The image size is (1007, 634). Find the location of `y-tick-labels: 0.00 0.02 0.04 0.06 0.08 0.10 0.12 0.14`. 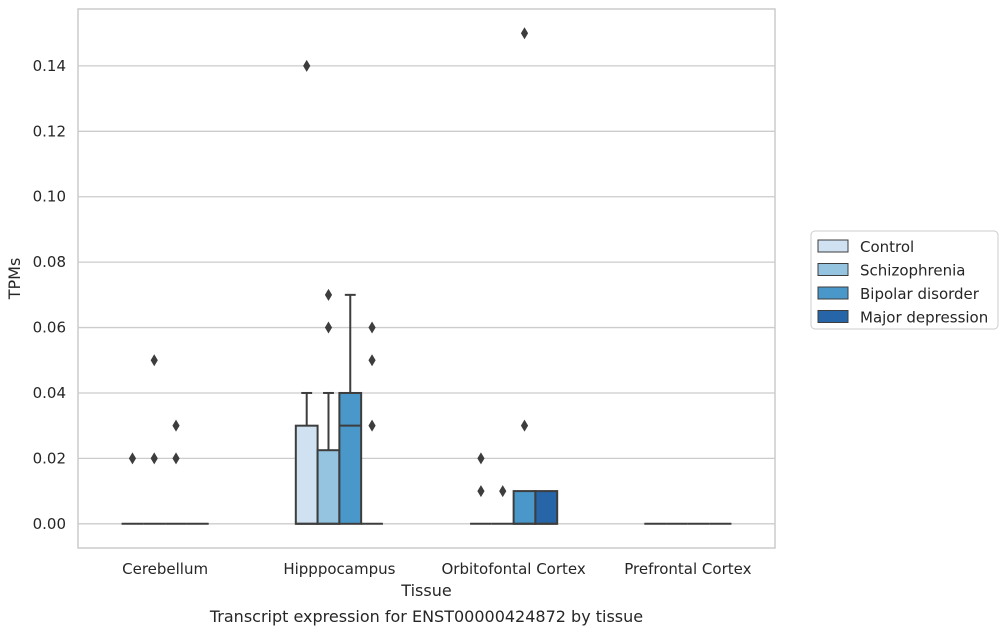

y-tick-labels: 0.00 0.02 0.04 0.06 0.08 0.10 0.12 0.14 is located at coordinates (49, 295).